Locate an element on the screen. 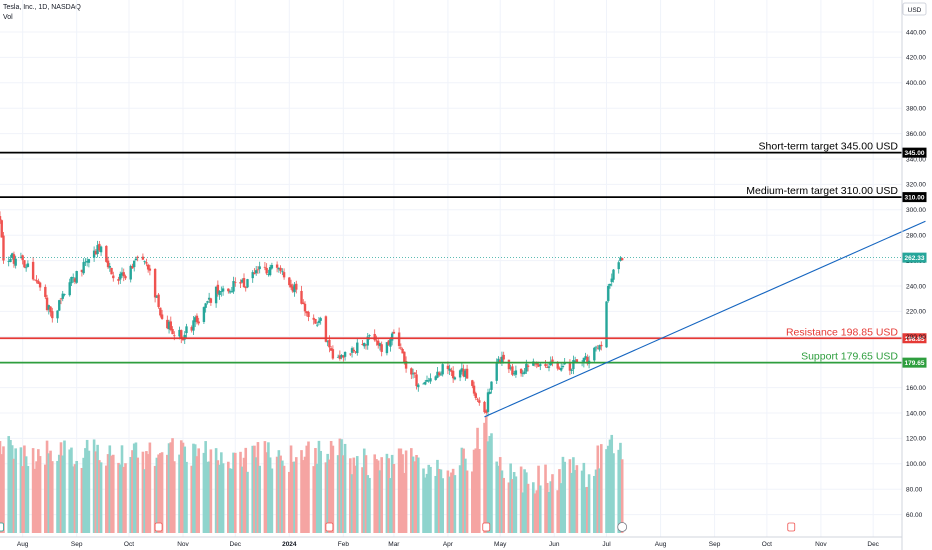  price-tick-label: 340.00 is located at coordinates (916, 159).